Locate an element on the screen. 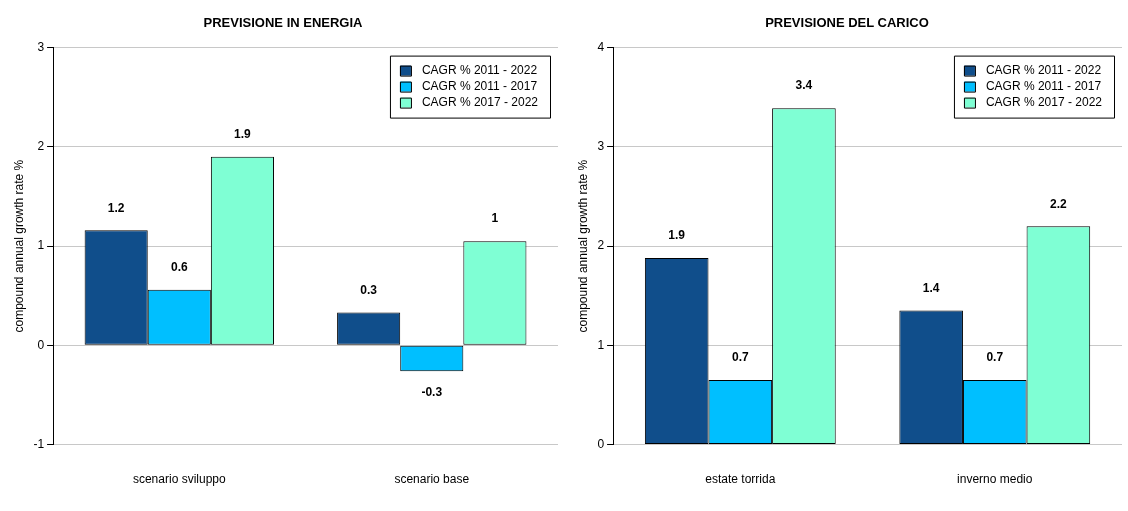 This screenshot has height=511, width=1128. chart-title: PREVISIONE IN ENERGIA is located at coordinates (283, 23).